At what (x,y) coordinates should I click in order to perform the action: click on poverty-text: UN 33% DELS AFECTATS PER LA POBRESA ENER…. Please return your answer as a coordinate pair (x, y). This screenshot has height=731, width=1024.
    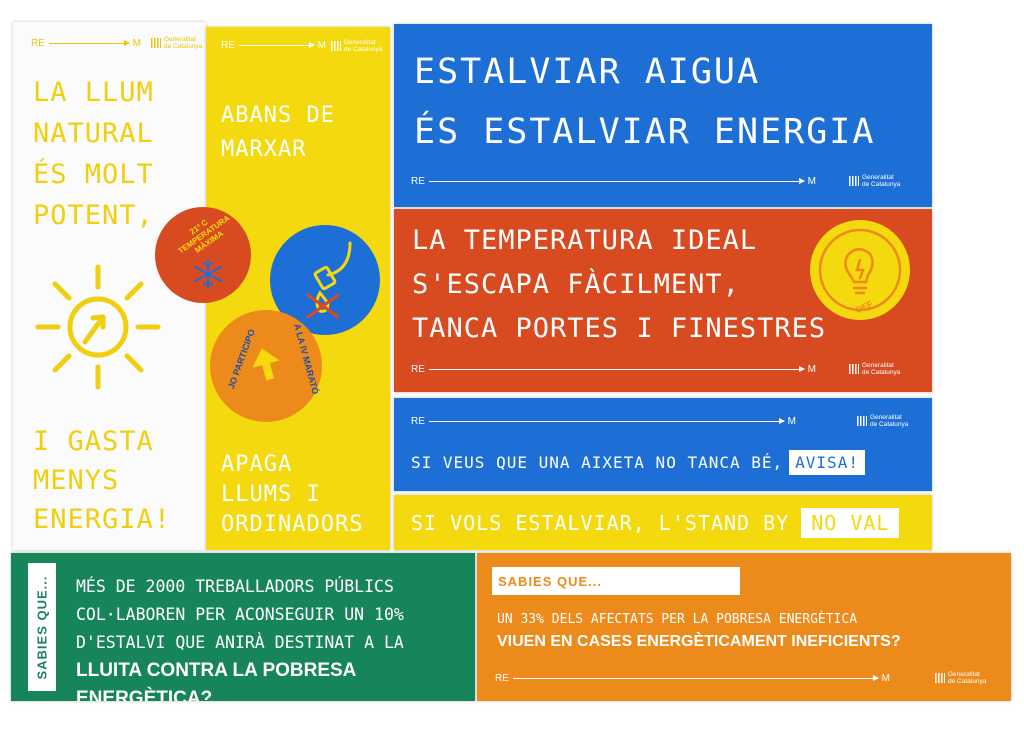
    Looking at the image, I should click on (699, 631).